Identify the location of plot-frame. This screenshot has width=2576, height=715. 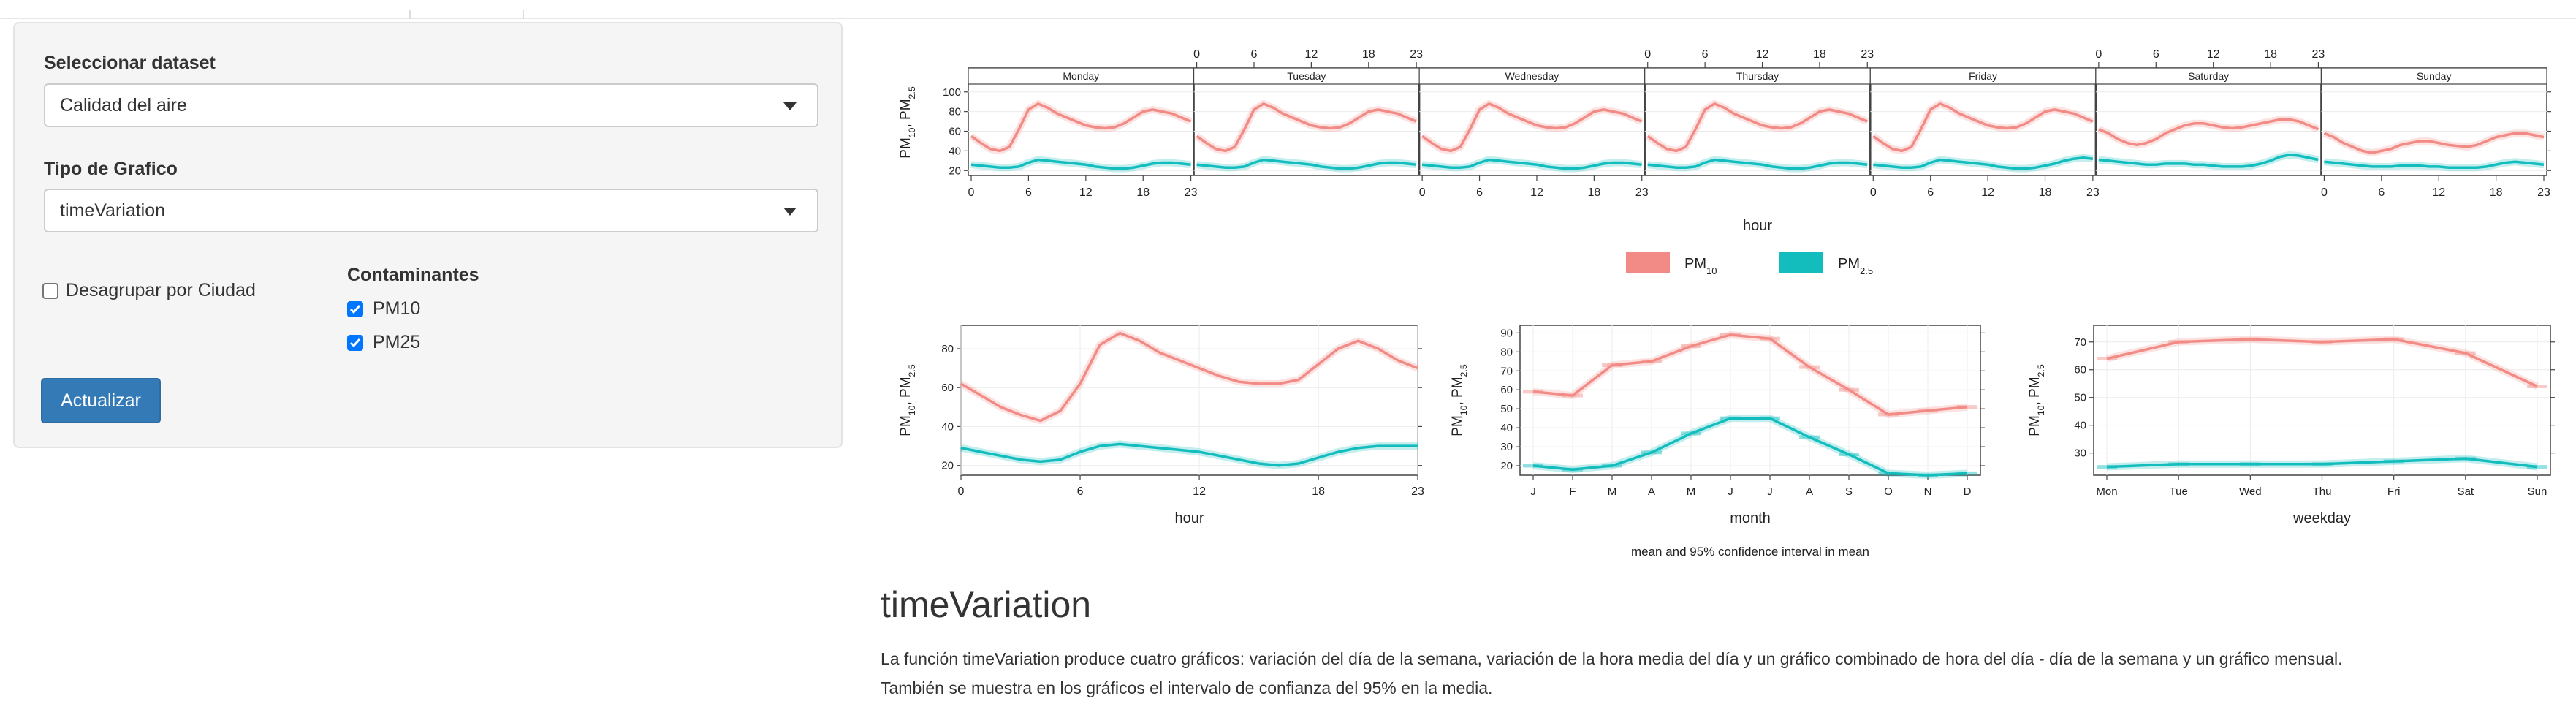
(1750, 401).